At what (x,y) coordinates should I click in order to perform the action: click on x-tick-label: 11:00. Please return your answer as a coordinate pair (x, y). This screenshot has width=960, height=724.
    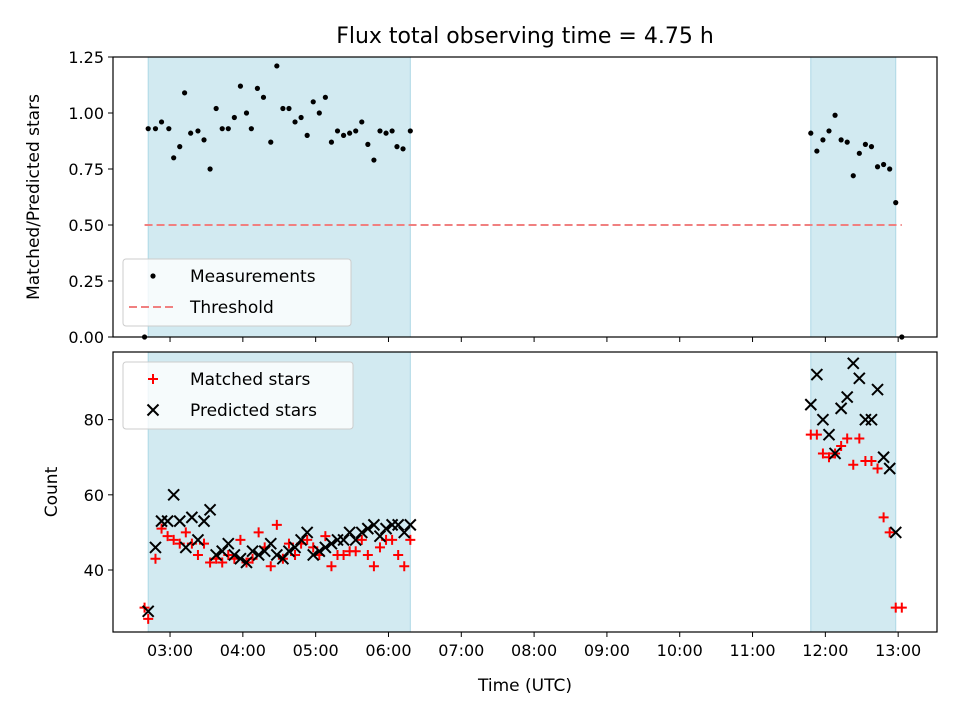
    Looking at the image, I should click on (752, 650).